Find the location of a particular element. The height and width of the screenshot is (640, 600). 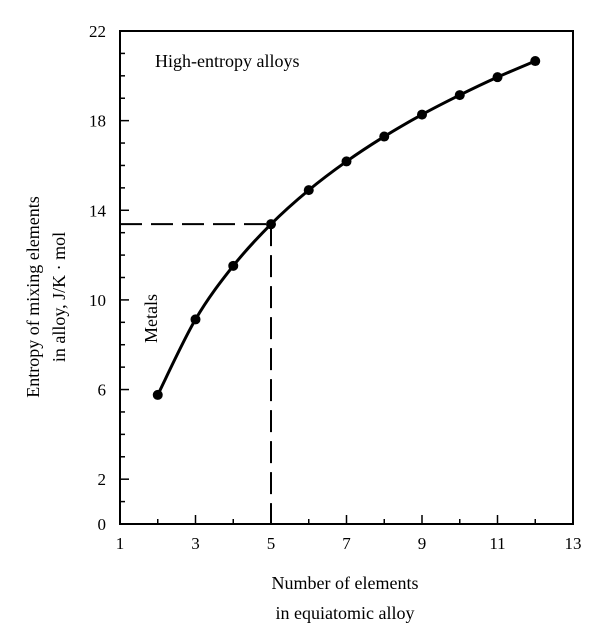

x-axis-title-line-1: Number of elements is located at coordinates (345, 583).